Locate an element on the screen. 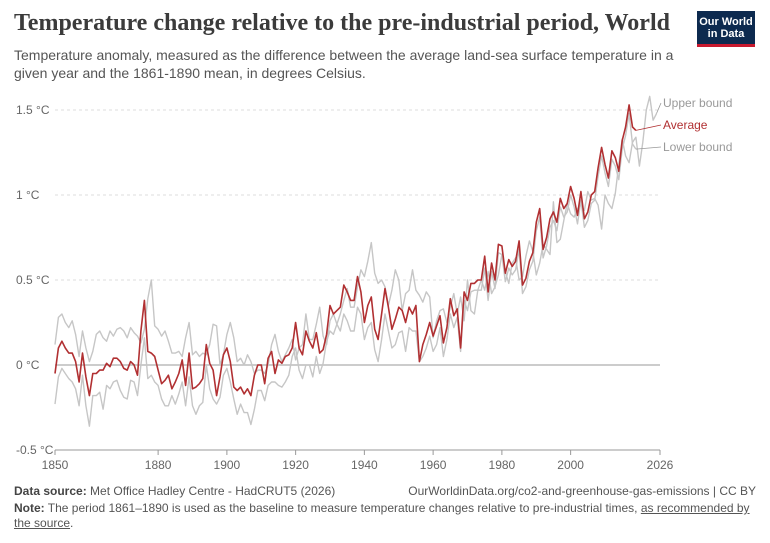 The height and width of the screenshot is (543, 770). legend-lower-bound: Lower bound is located at coordinates (697, 147).